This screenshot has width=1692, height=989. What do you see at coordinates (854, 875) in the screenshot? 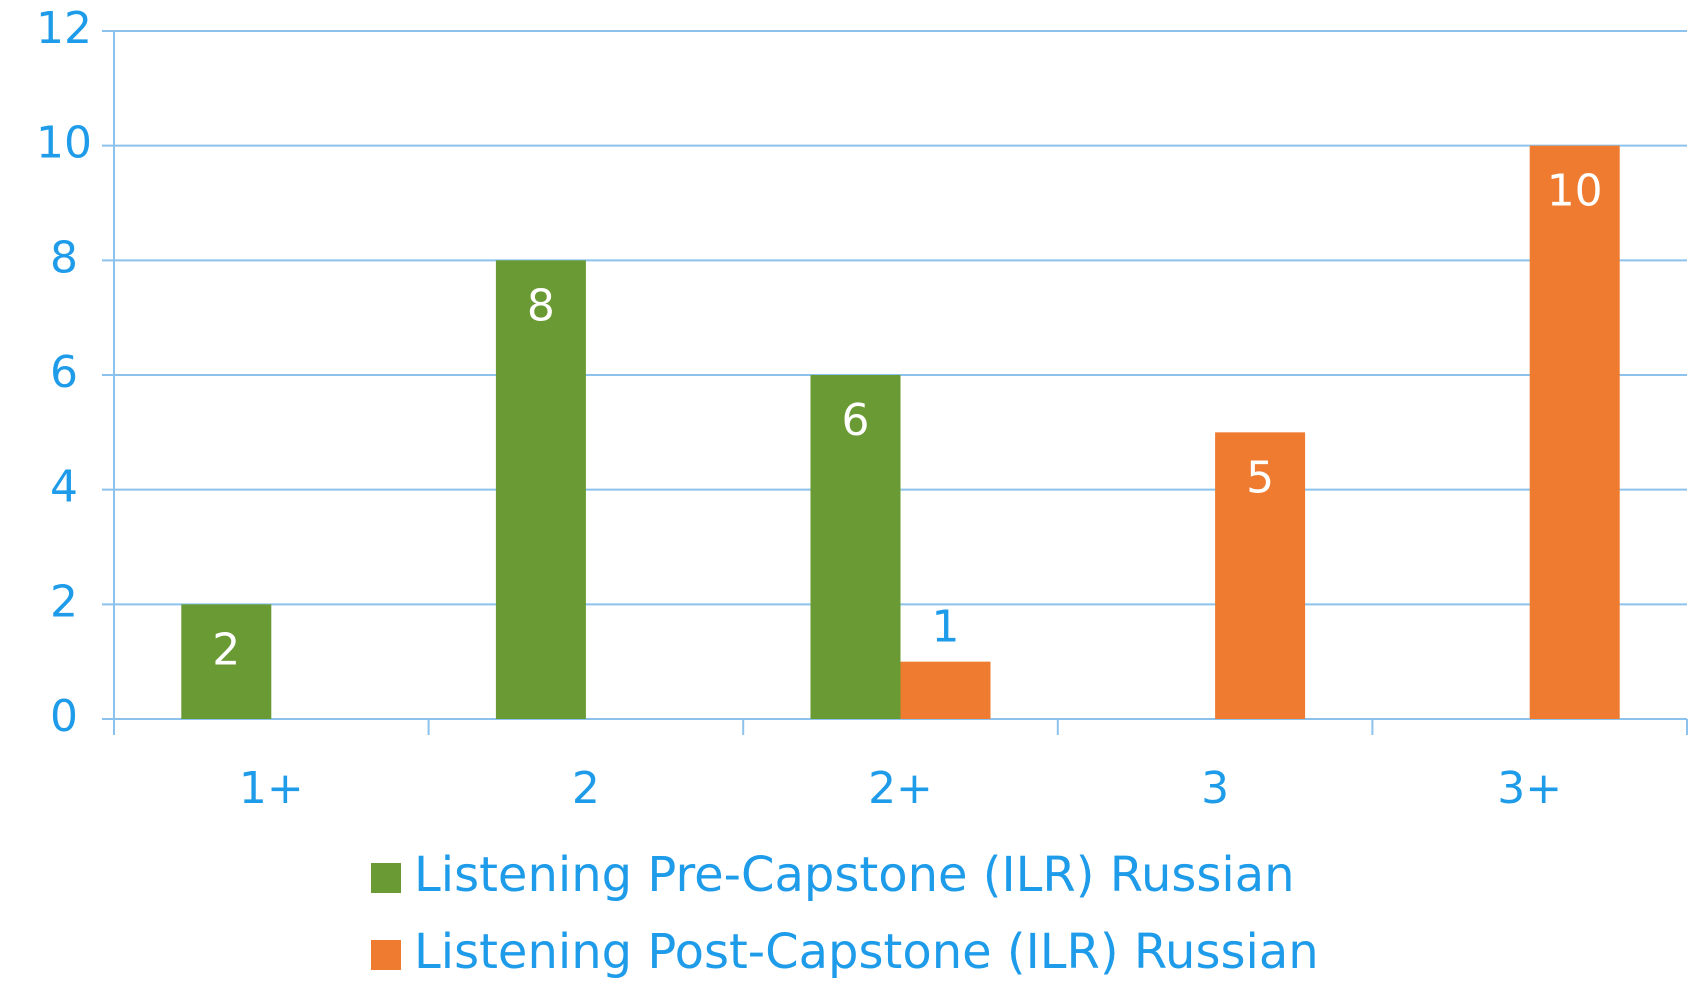
I see `legend-label: Listening Pre-Capstone (ILR) Russian` at bounding box center [854, 875].